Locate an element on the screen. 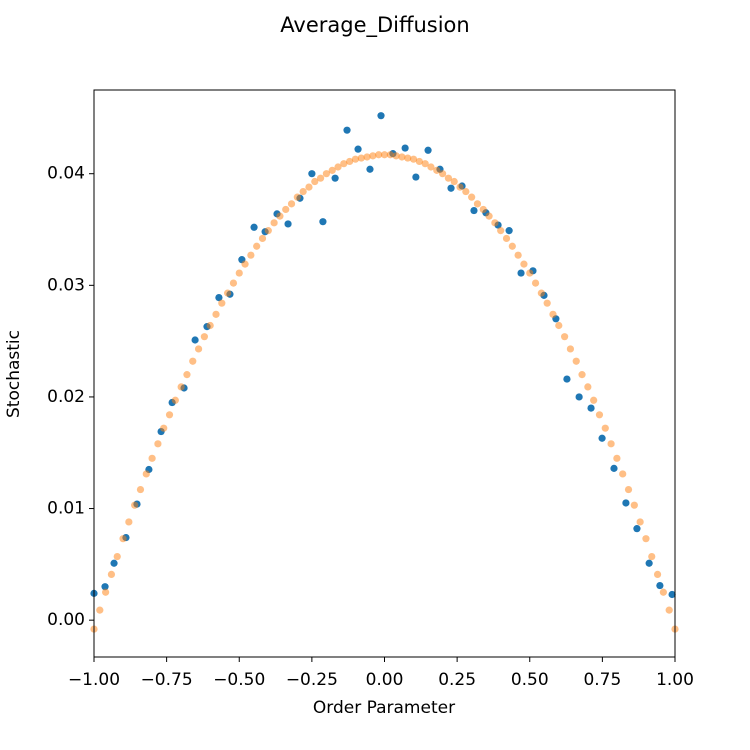  y-tick-label: 0.03 is located at coordinates (66, 285).